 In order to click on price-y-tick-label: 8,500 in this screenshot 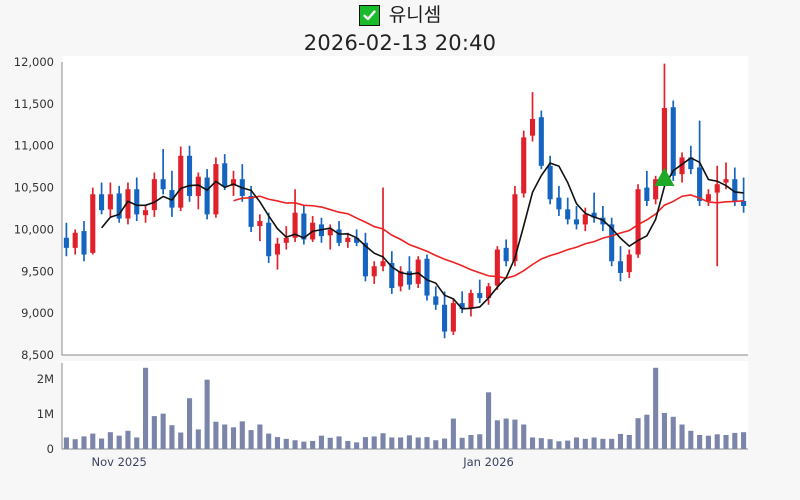, I will do `click(37, 354)`.